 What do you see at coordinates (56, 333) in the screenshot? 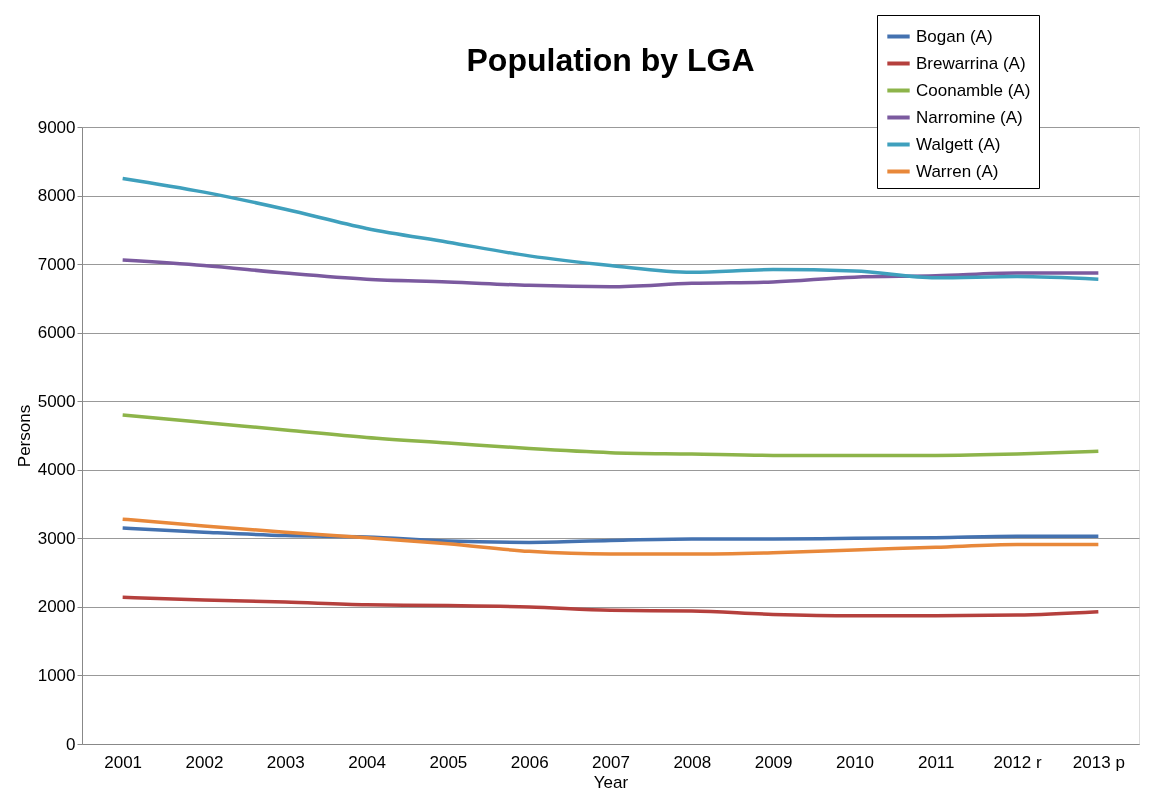
I see `y-tick-label: 6000` at bounding box center [56, 333].